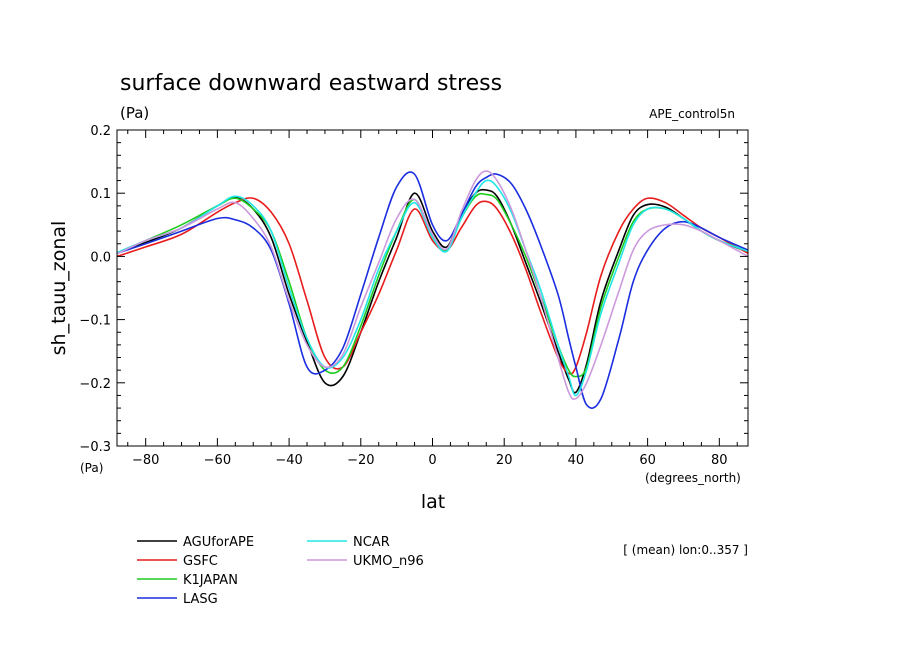  Describe the element at coordinates (433, 502) in the screenshot. I see `x-axis-label: lat` at that location.